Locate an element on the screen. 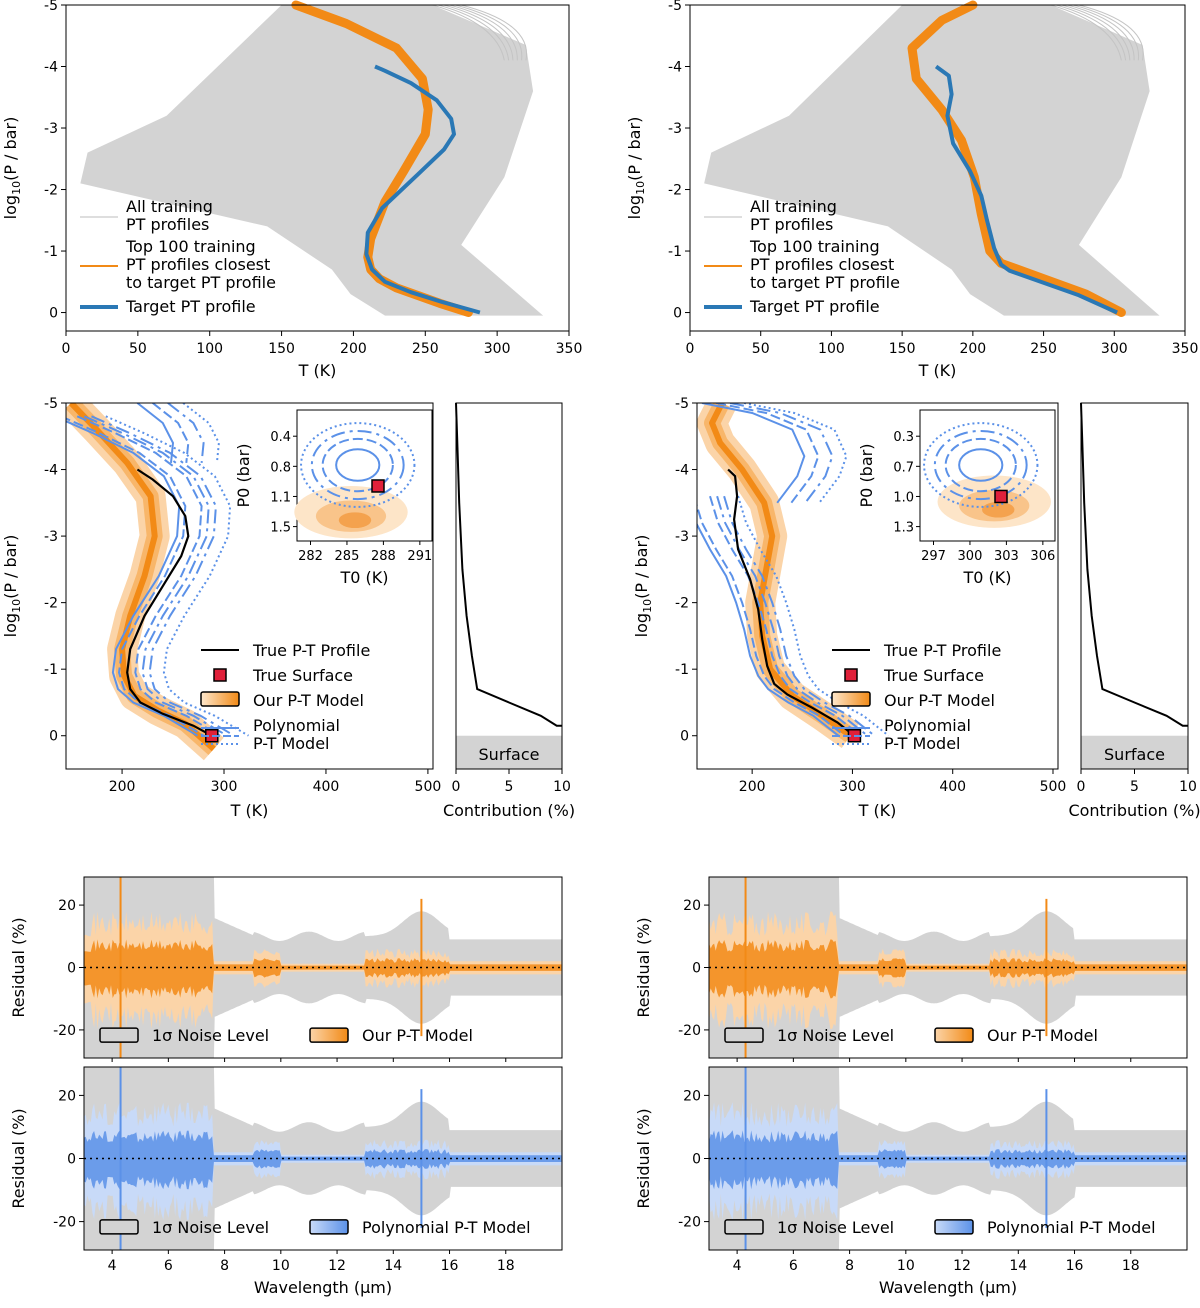 This screenshot has width=1200, height=1308. training-profiles-band is located at coordinates (932, 160).